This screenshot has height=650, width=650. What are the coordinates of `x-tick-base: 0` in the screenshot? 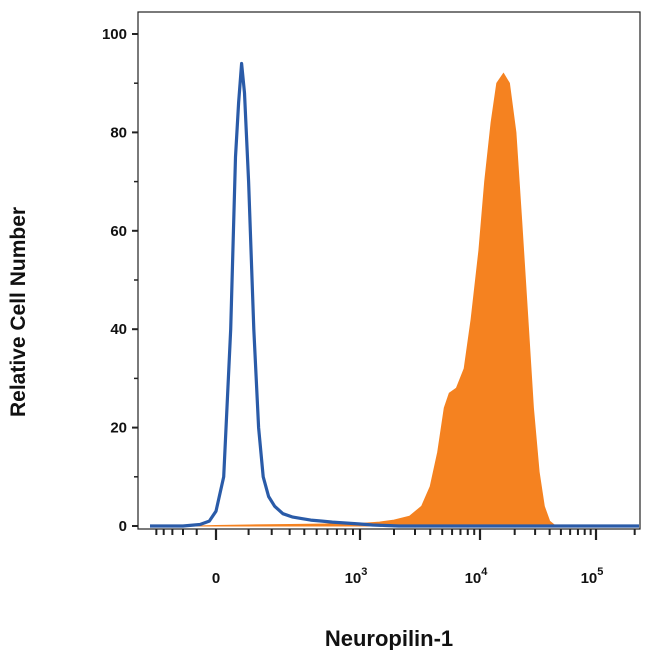 It's located at (216, 578).